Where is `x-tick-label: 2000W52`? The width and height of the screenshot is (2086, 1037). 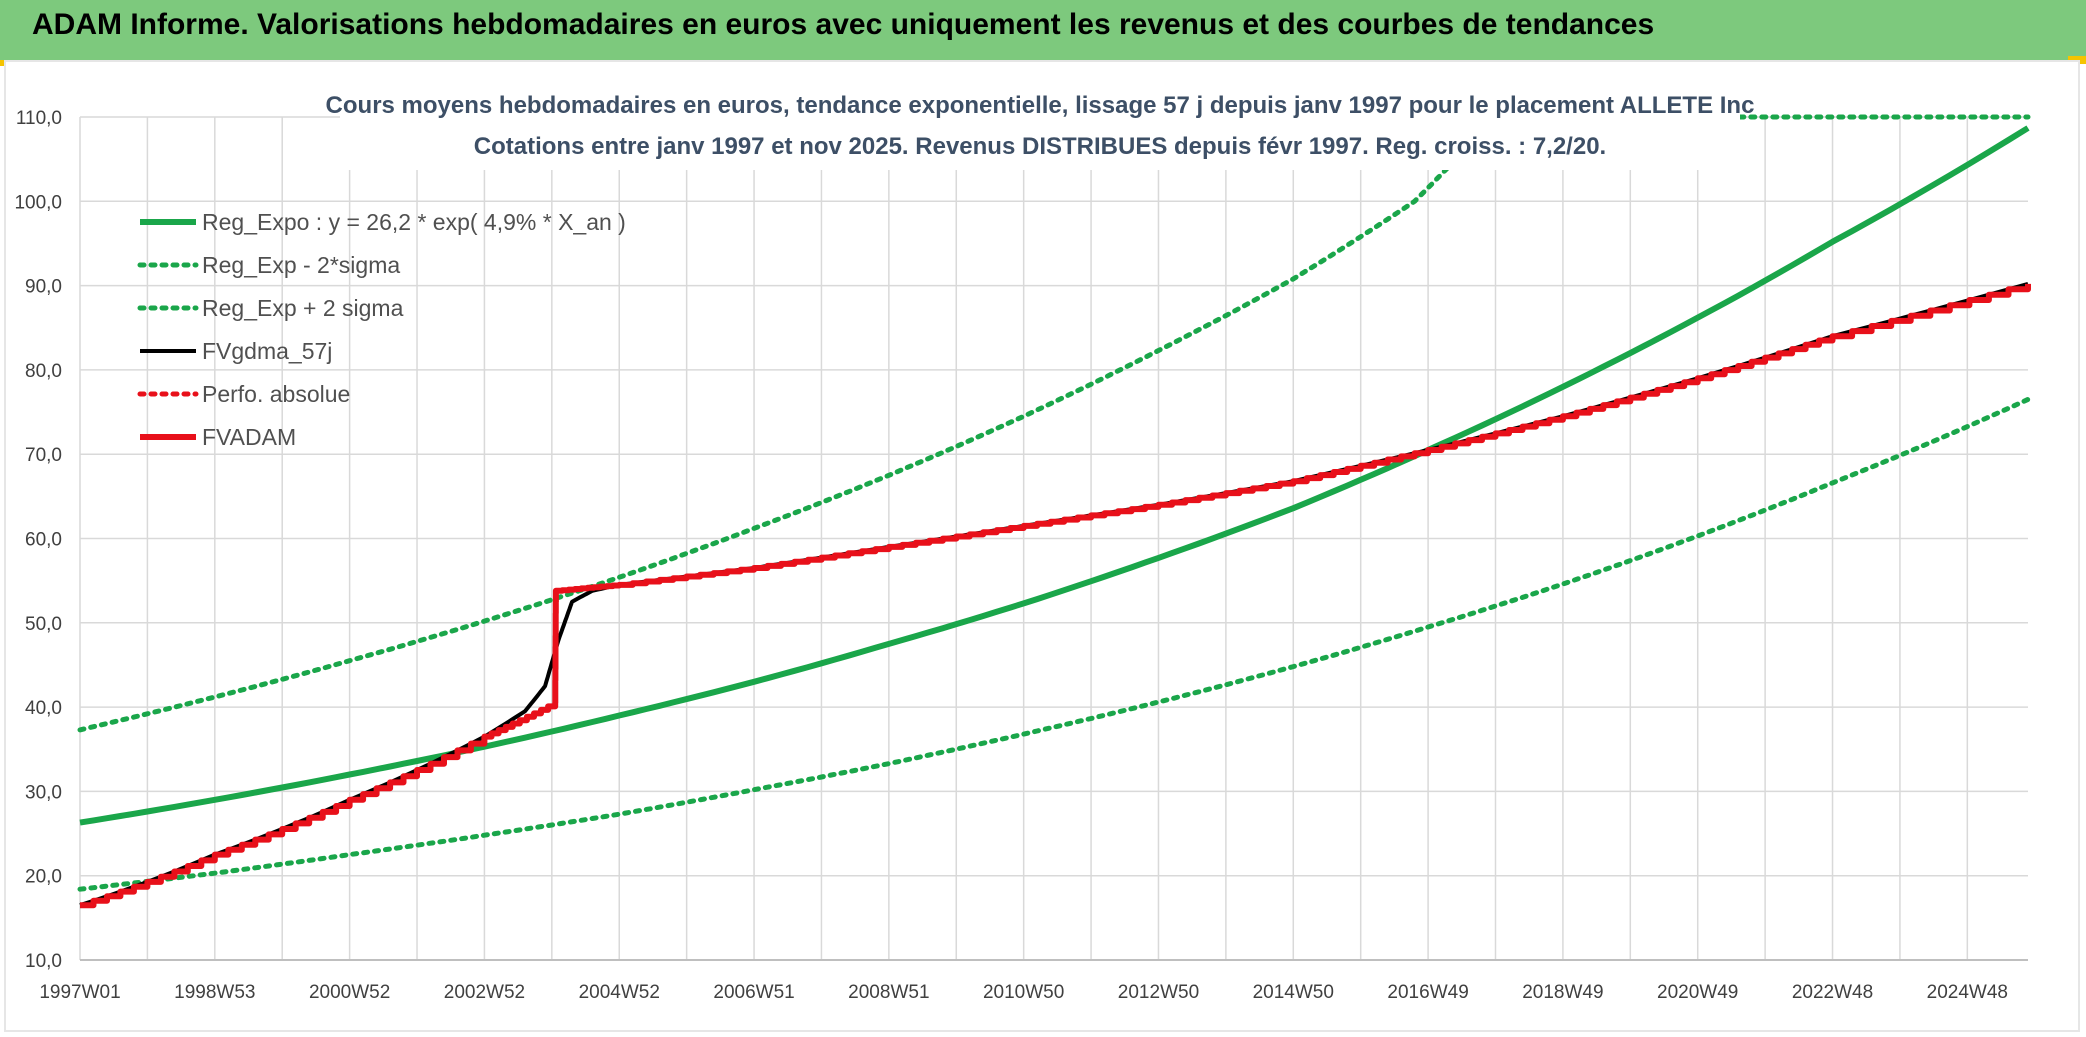
x-tick-label: 2000W52 is located at coordinates (349, 992).